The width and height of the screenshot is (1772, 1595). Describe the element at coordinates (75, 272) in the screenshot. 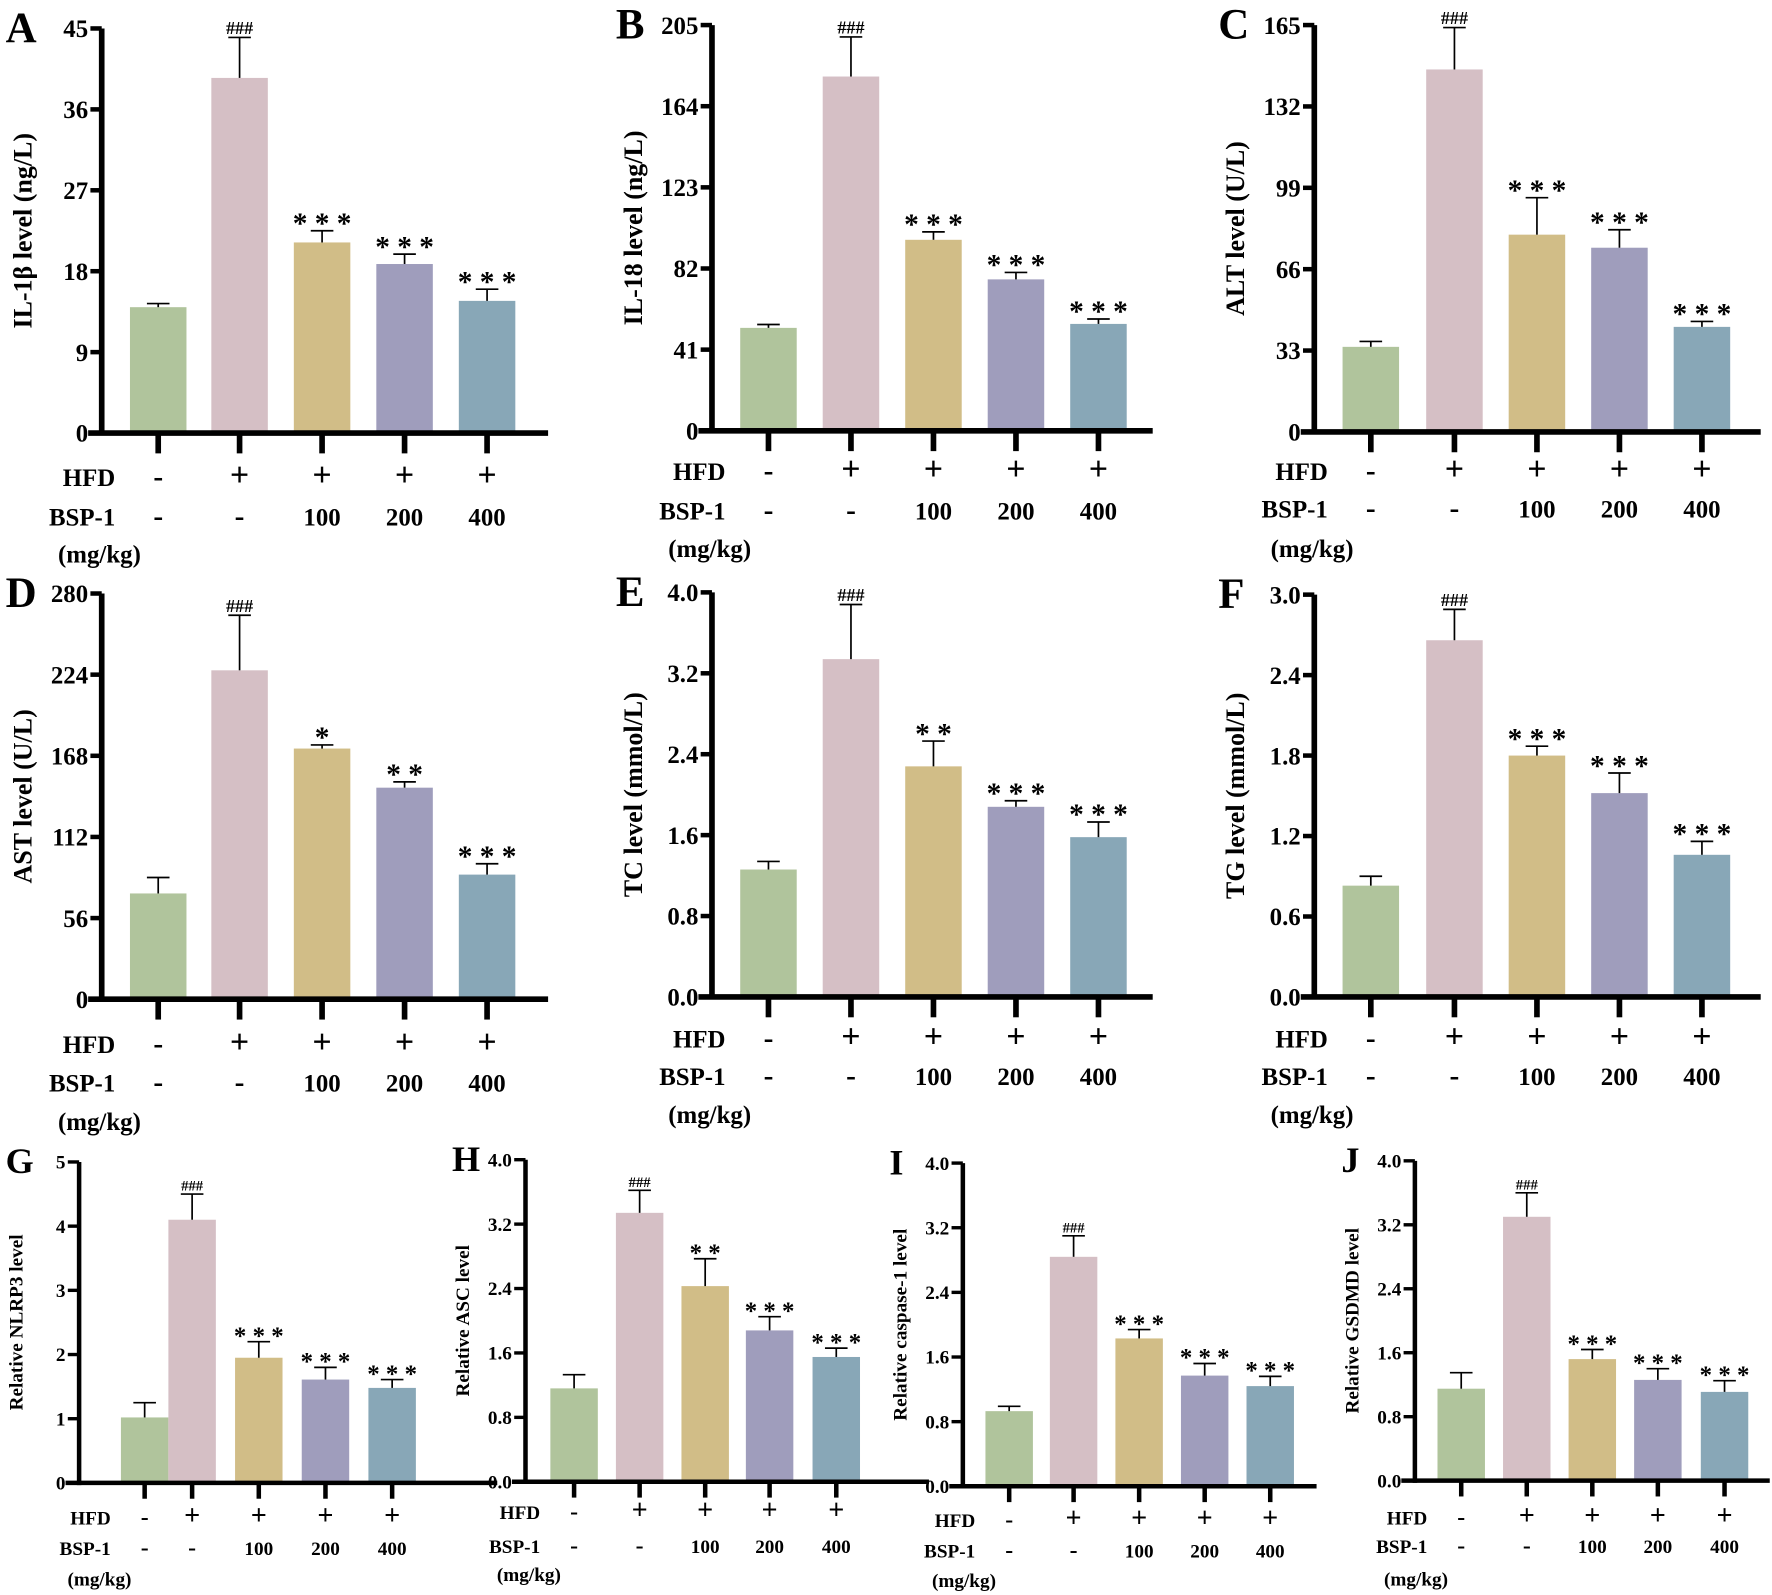

I see `y-tick-label: 18` at that location.